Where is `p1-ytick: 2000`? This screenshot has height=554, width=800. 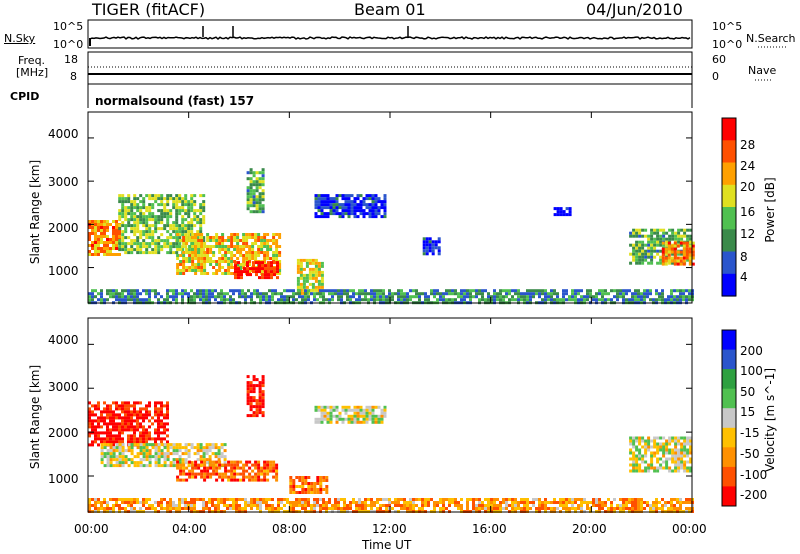 p1-ytick: 2000 is located at coordinates (63, 228).